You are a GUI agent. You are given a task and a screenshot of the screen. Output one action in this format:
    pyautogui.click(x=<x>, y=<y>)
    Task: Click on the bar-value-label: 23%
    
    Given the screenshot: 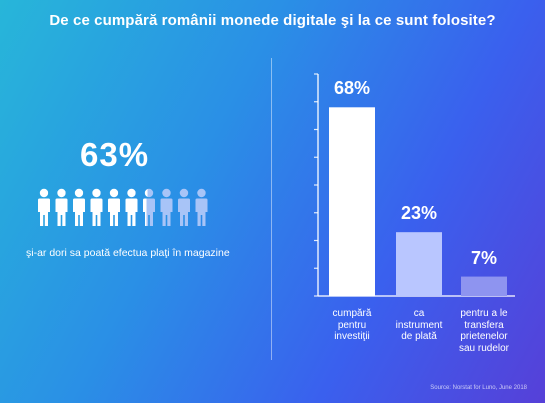 What is the action you would take?
    pyautogui.click(x=419, y=213)
    